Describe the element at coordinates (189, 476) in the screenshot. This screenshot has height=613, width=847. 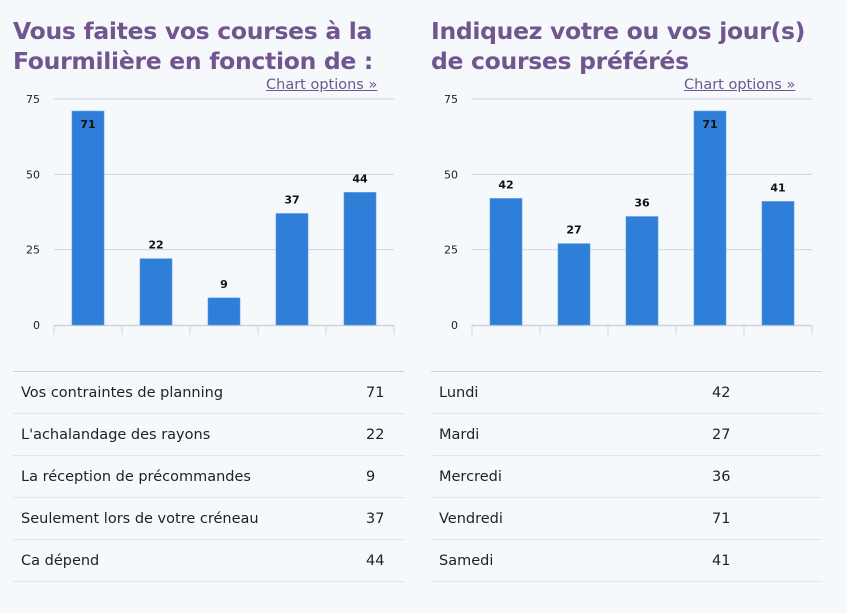
I see `row-label: La réception de précommandes` at that location.